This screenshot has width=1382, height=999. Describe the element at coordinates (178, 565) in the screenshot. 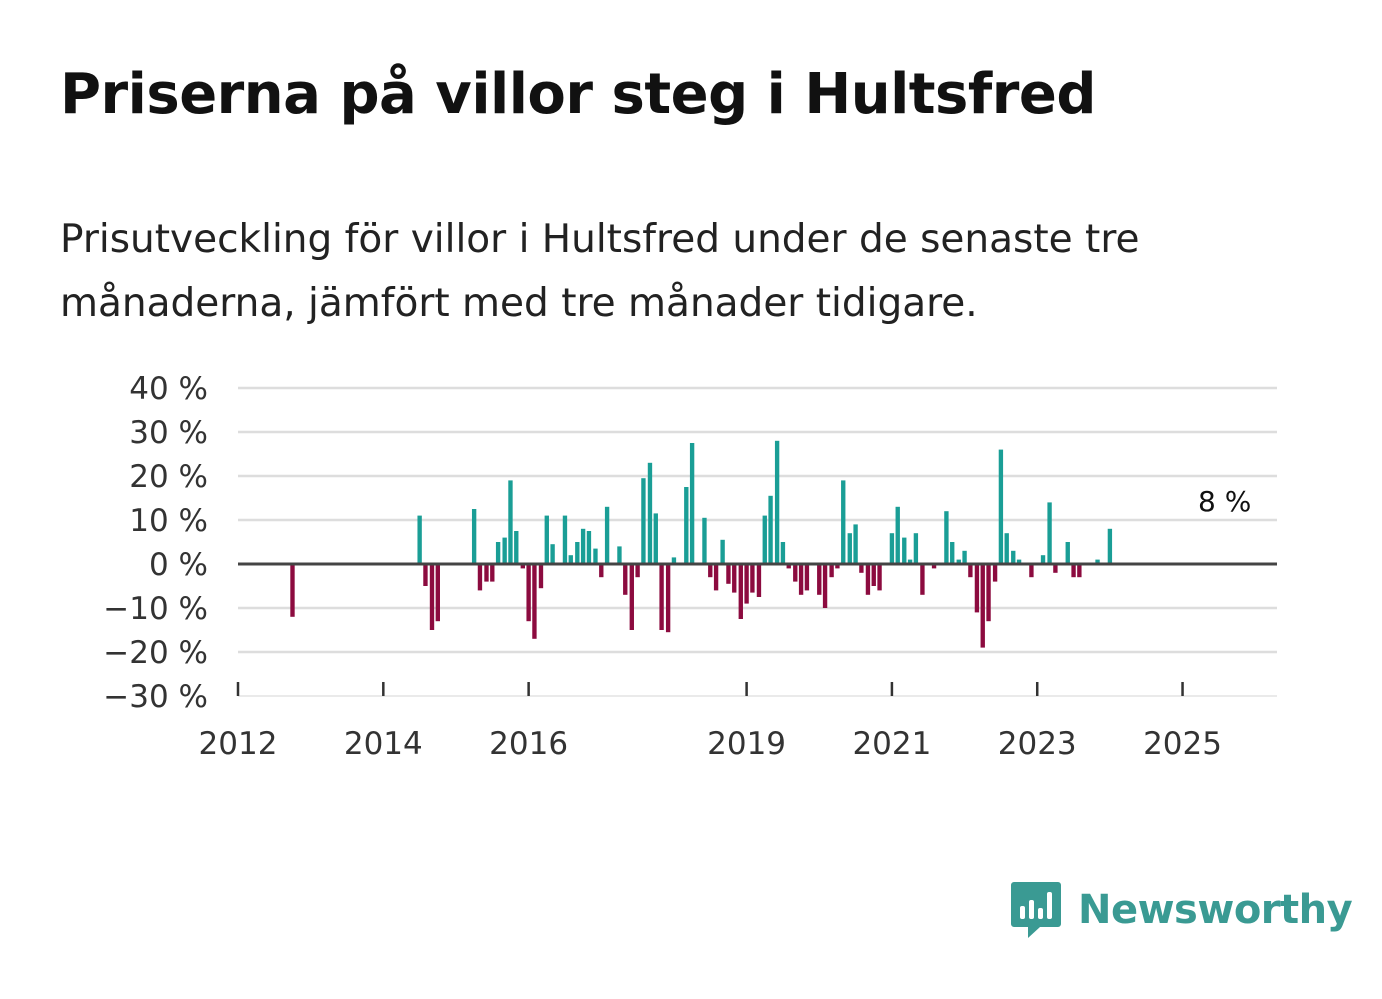

I see `y-tick-label: 0 %` at that location.